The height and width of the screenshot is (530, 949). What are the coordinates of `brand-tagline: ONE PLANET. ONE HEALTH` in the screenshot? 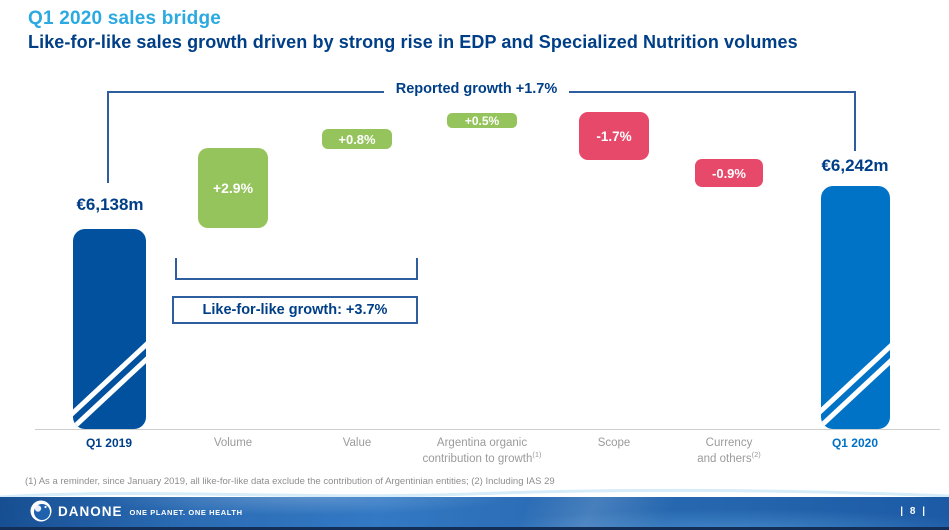 It's located at (186, 512).